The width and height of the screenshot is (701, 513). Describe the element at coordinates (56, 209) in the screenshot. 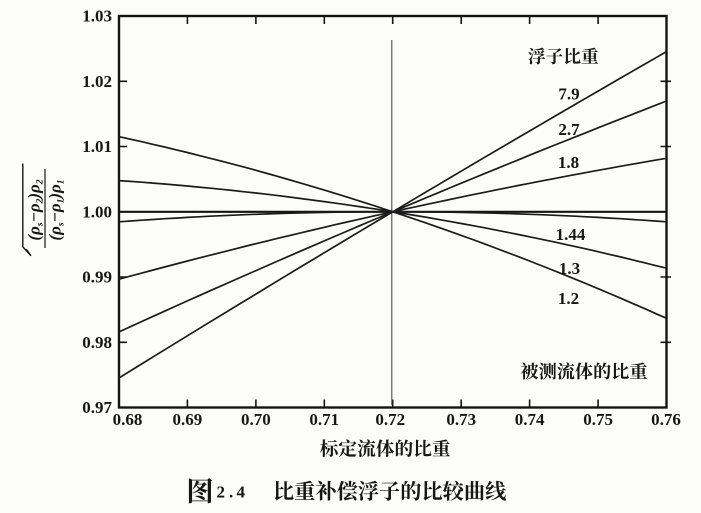

I see `svg-text: (ρs−ρ1)ρ1` at that location.